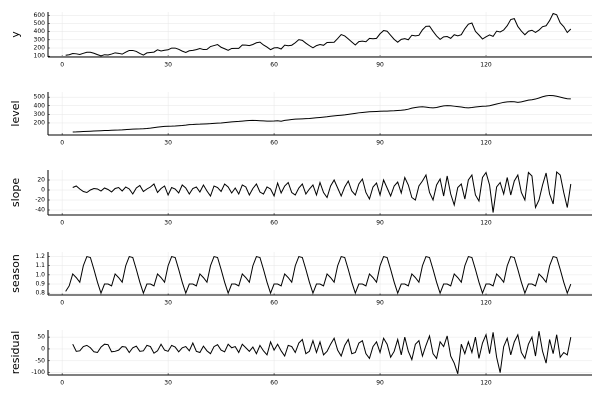 This screenshot has height=400, width=600. What do you see at coordinates (41, 180) in the screenshot?
I see `y-tick-label: 20` at bounding box center [41, 180].